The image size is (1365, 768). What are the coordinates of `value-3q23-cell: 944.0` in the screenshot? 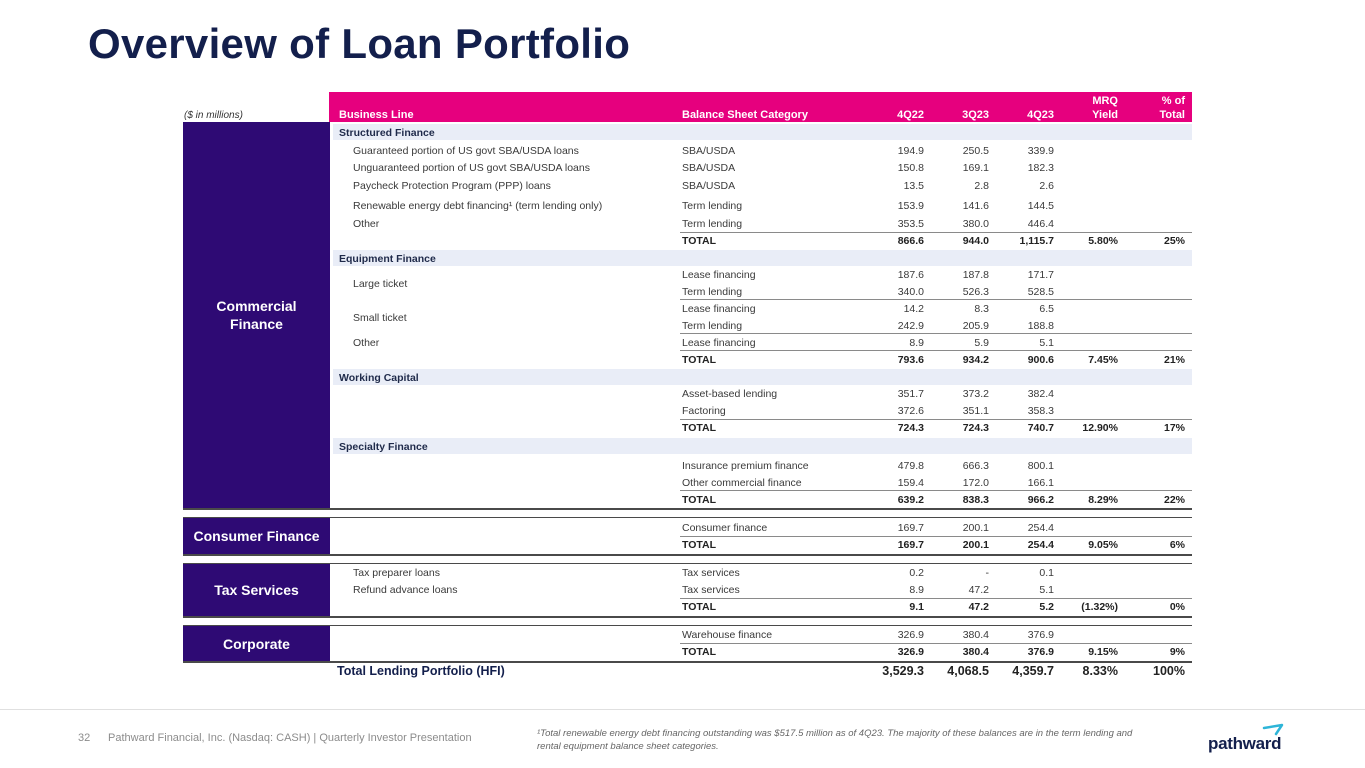 It's located at (975, 241).